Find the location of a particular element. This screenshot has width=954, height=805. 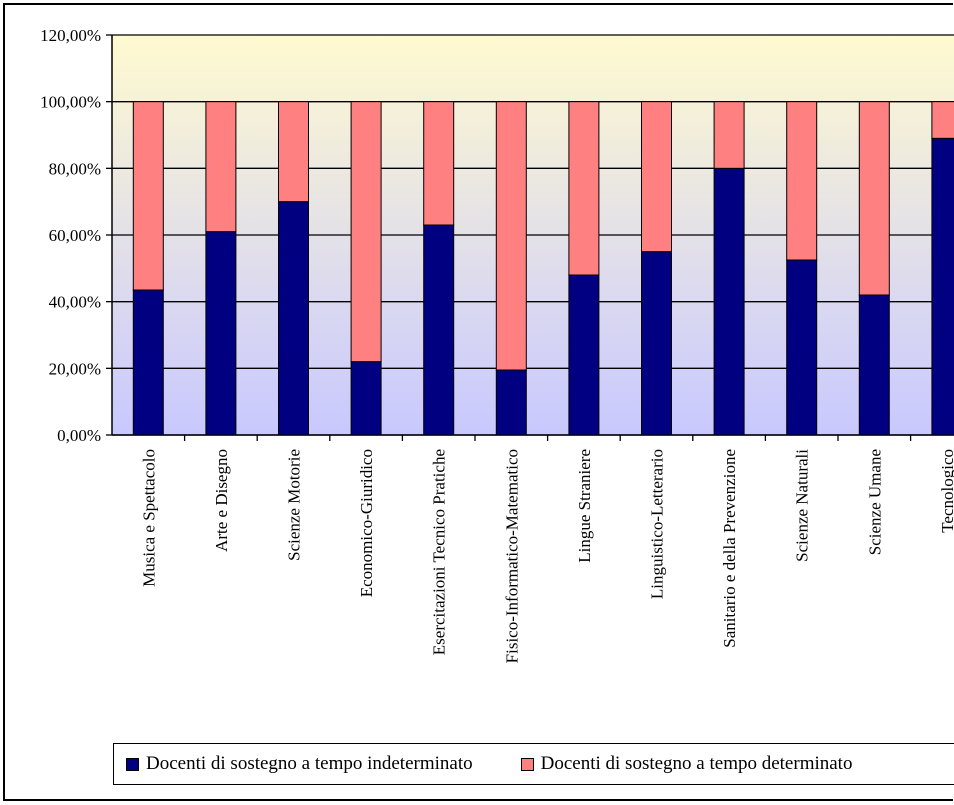

y-tick-label: 0,00% is located at coordinates (79, 435).